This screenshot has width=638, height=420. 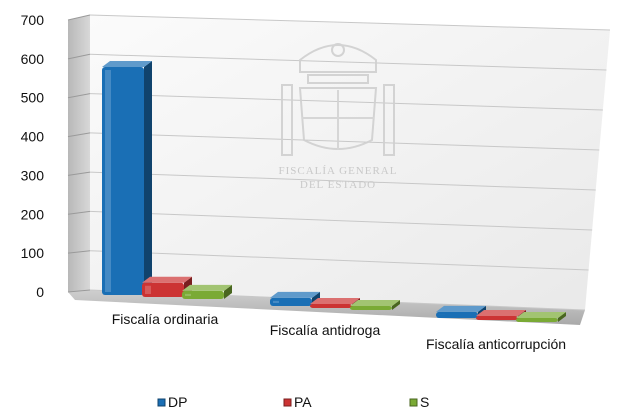 What do you see at coordinates (177, 402) in the screenshot?
I see `legend-label-dp: DP` at bounding box center [177, 402].